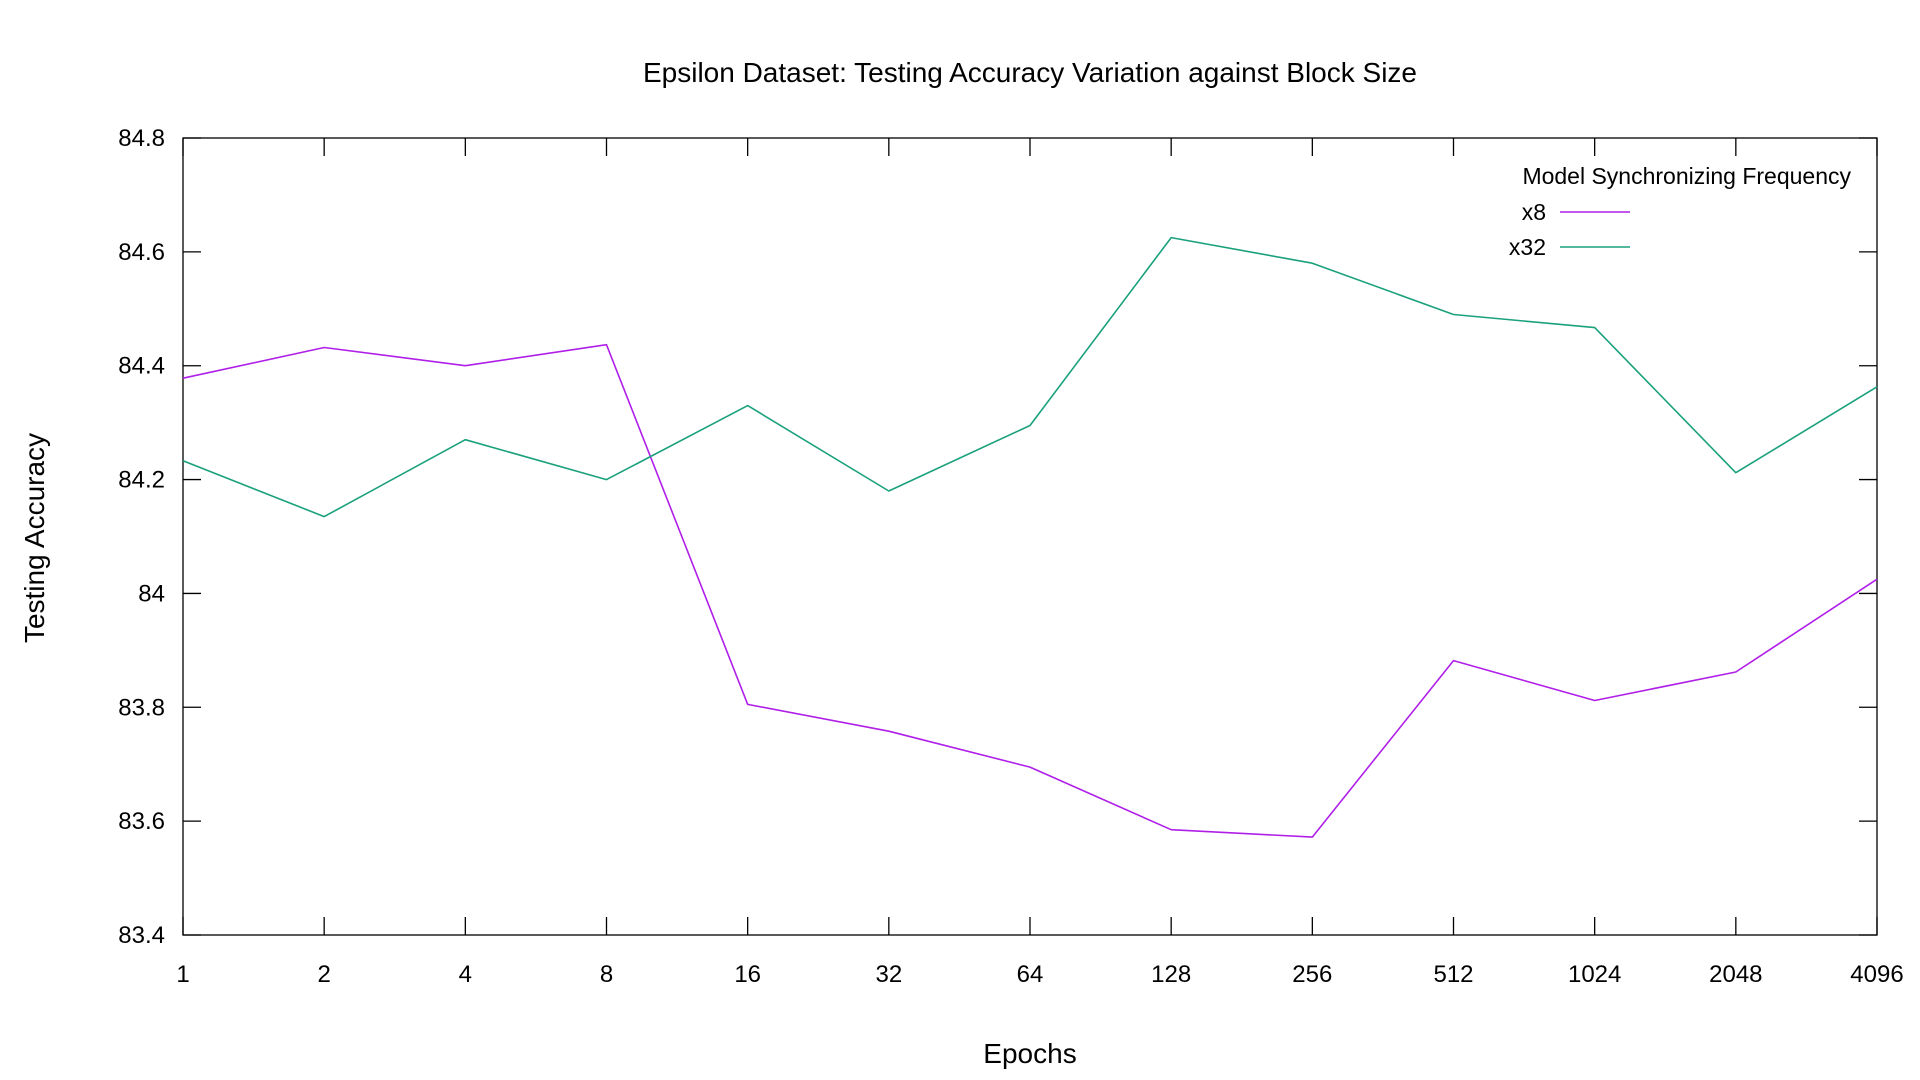  What do you see at coordinates (1594, 974) in the screenshot?
I see `x-tick-label: 1024` at bounding box center [1594, 974].